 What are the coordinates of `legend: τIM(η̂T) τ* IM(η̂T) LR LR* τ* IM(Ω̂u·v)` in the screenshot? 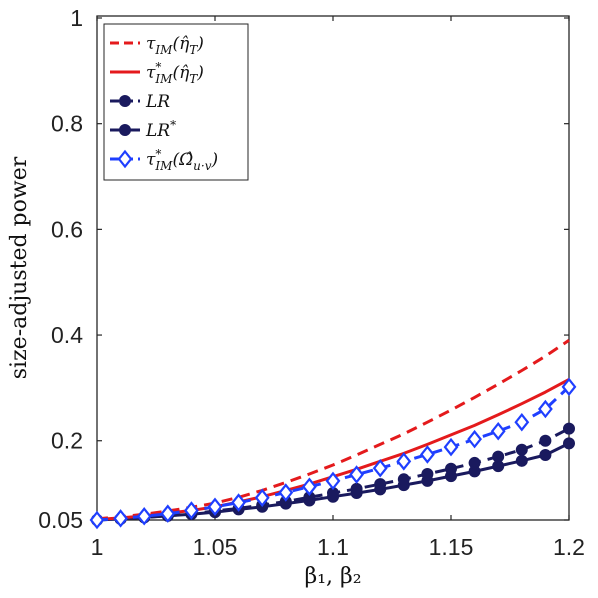 It's located at (176, 102).